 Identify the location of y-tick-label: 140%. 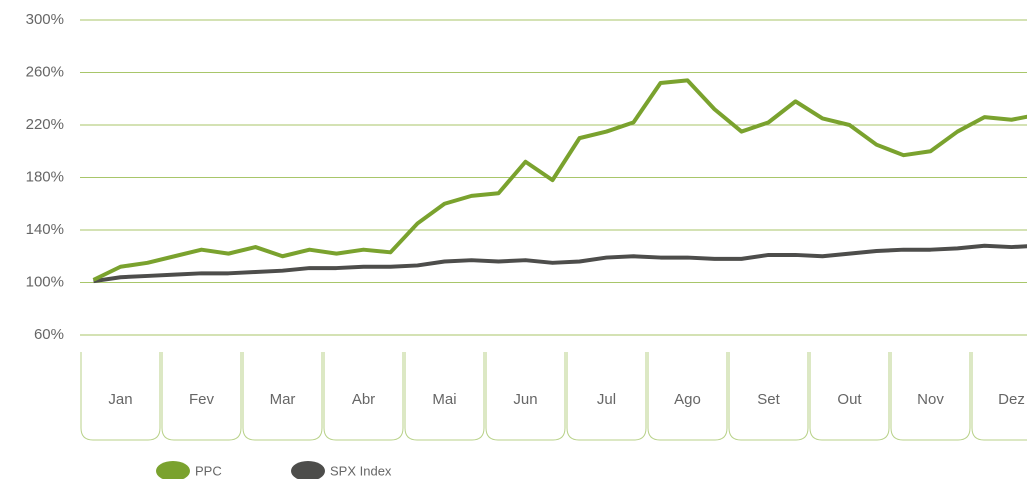
(45, 229).